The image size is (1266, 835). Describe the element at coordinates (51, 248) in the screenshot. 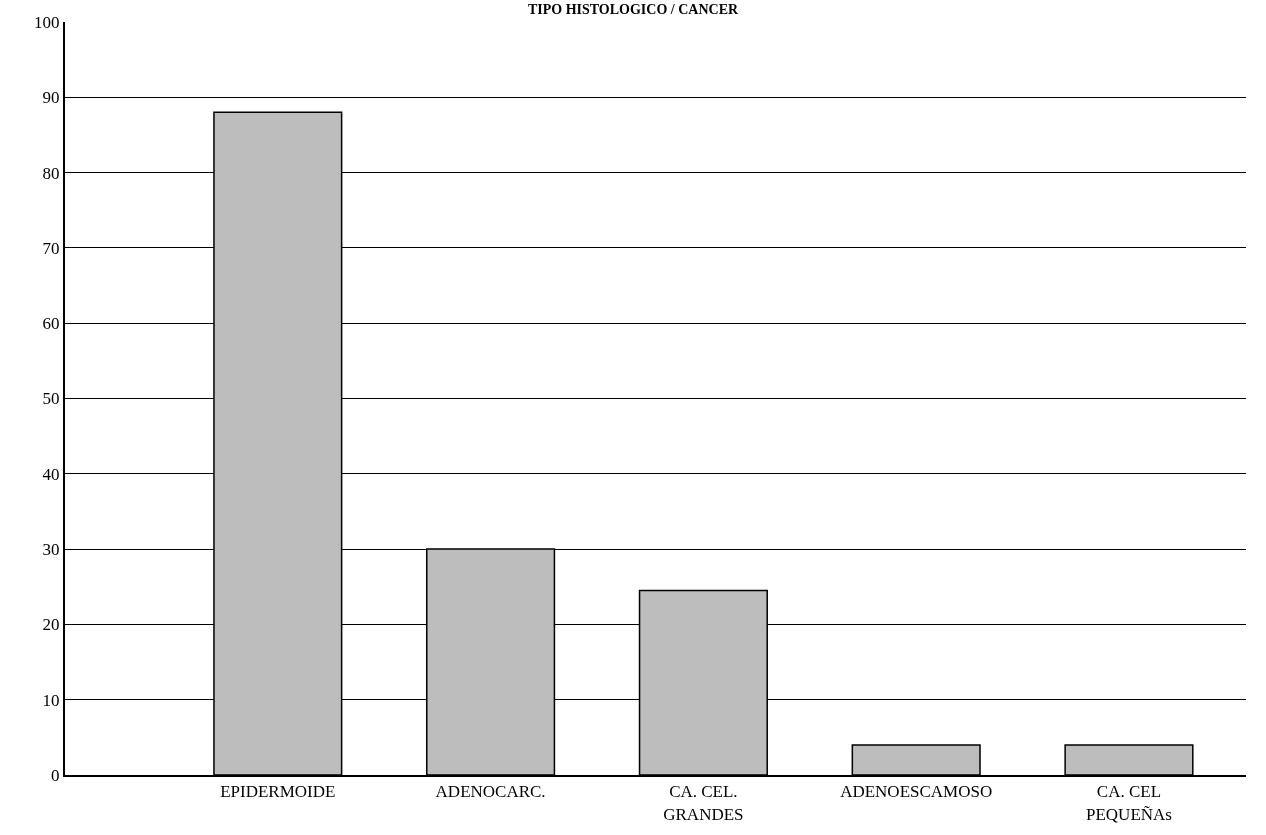

I see `y-tick-label: 70` at that location.